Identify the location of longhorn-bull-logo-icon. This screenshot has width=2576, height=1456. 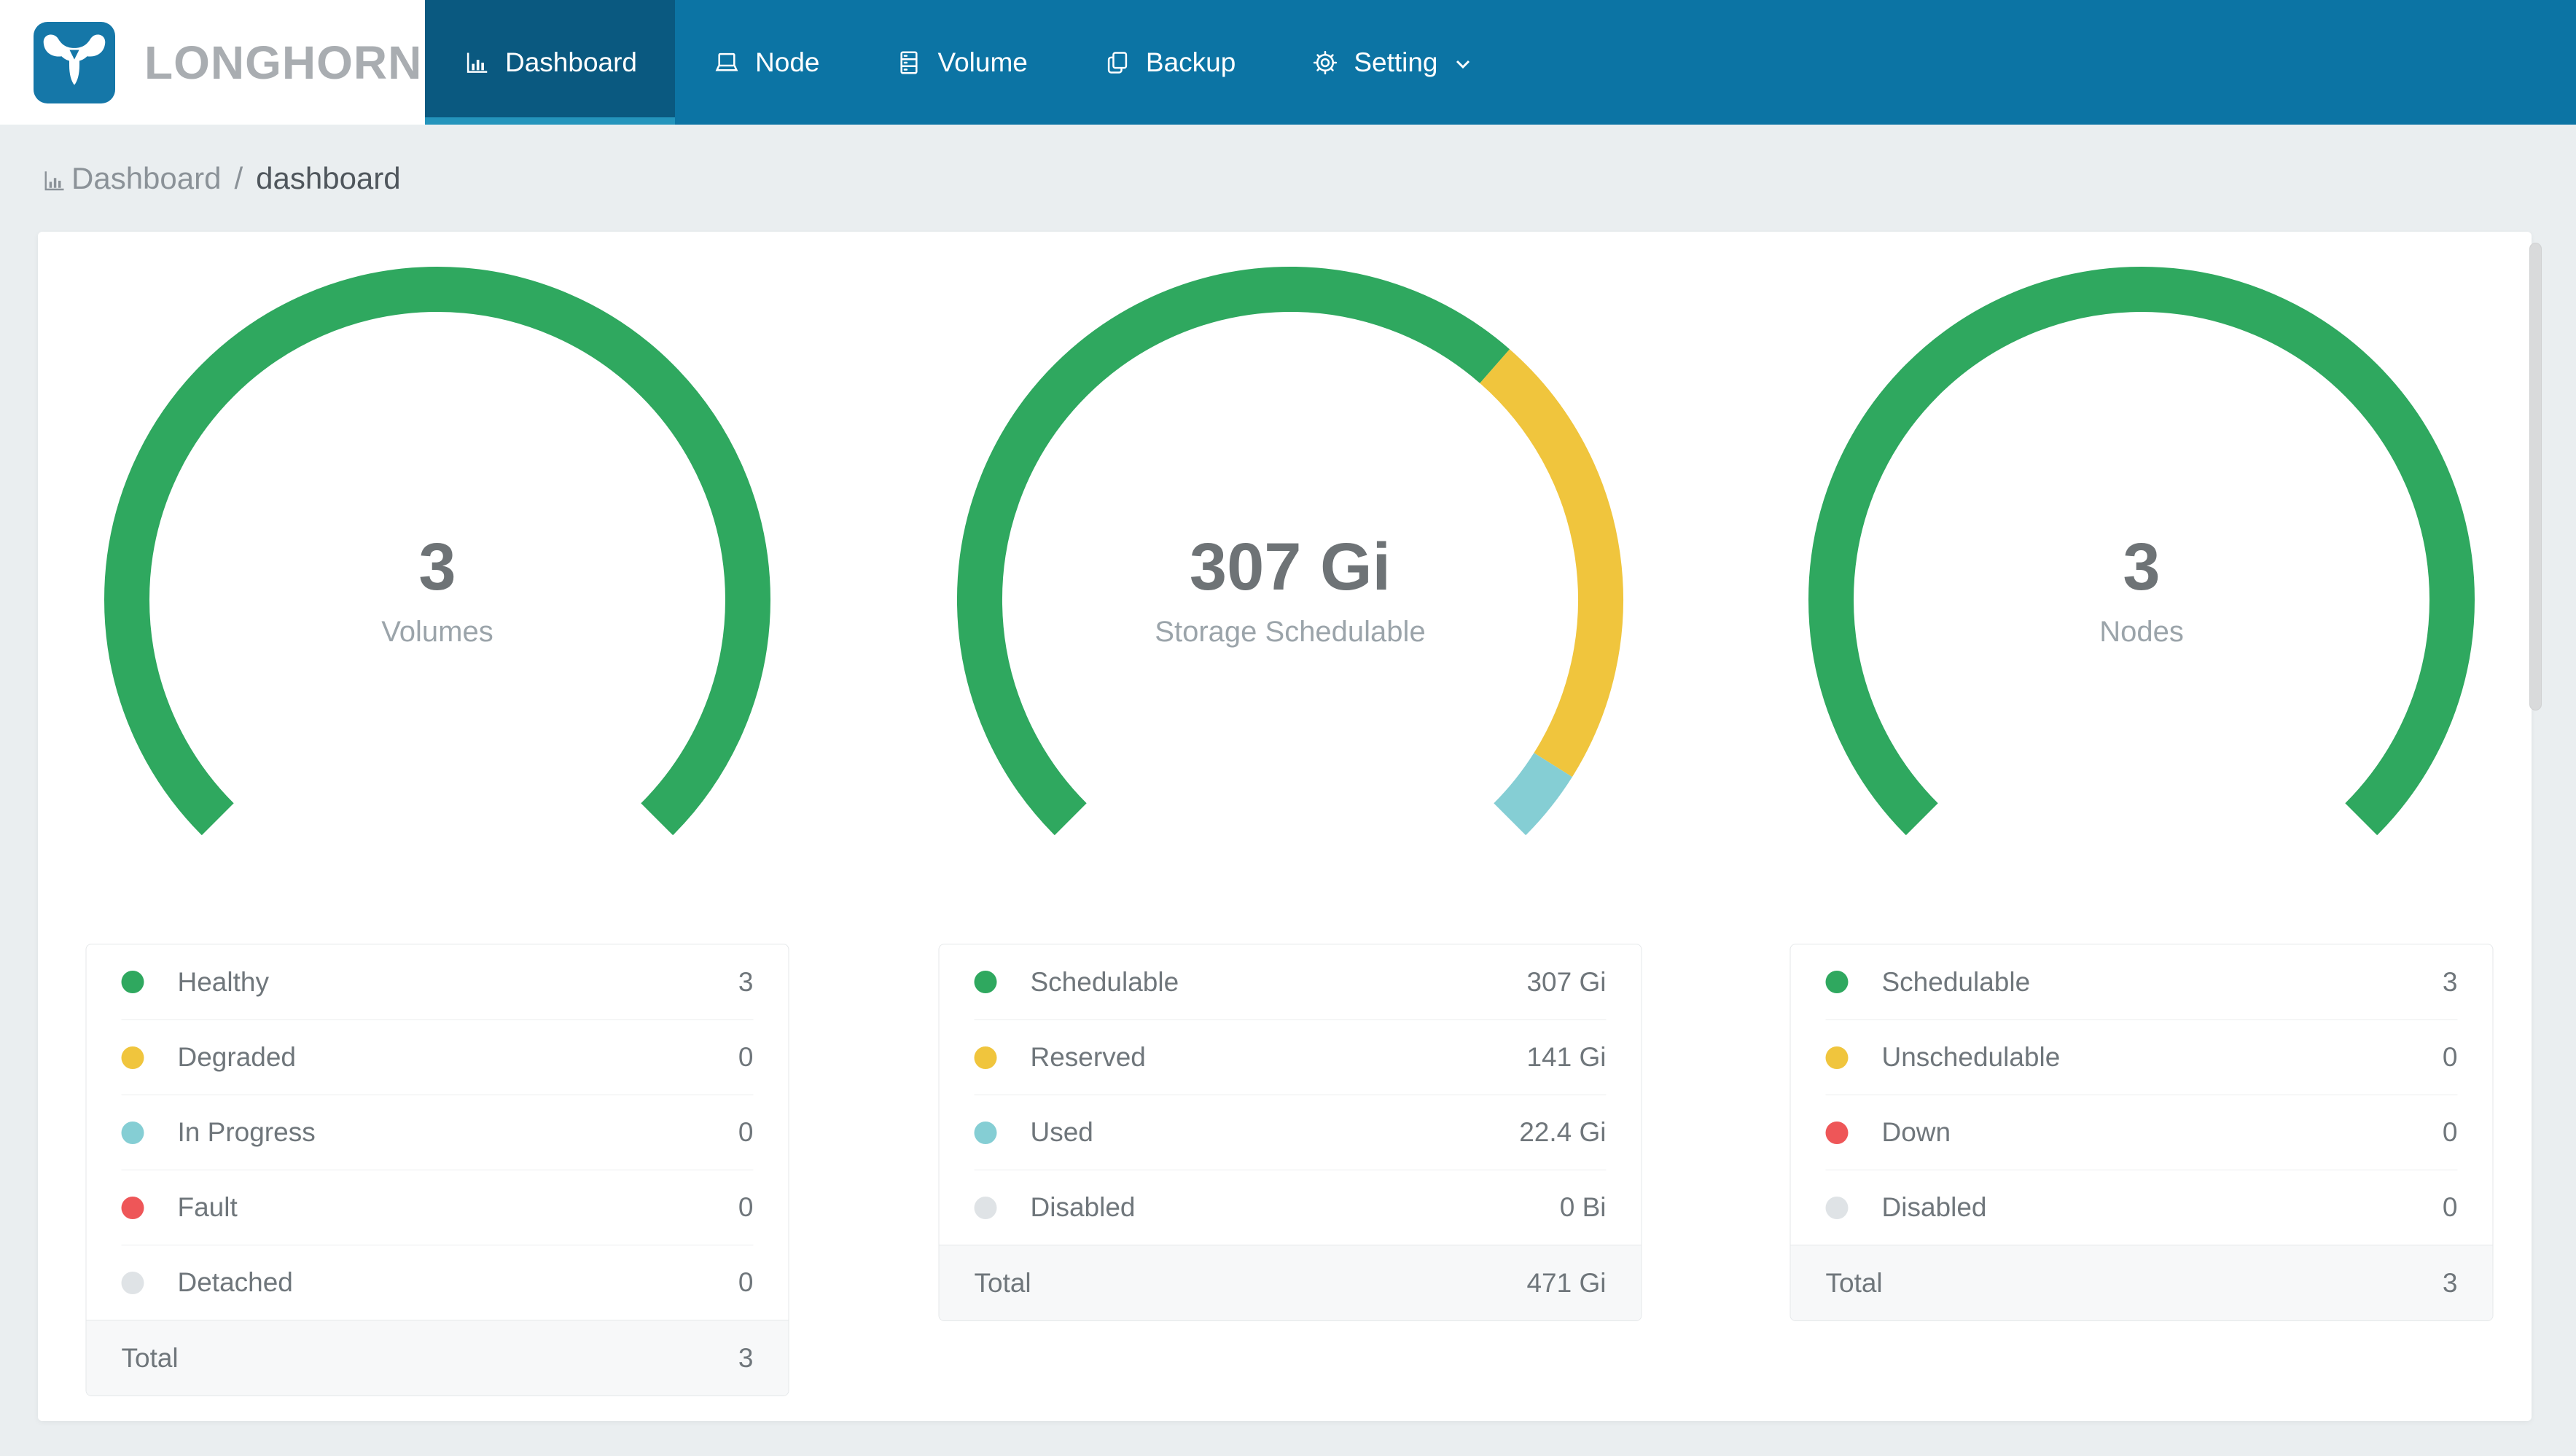
(74, 62).